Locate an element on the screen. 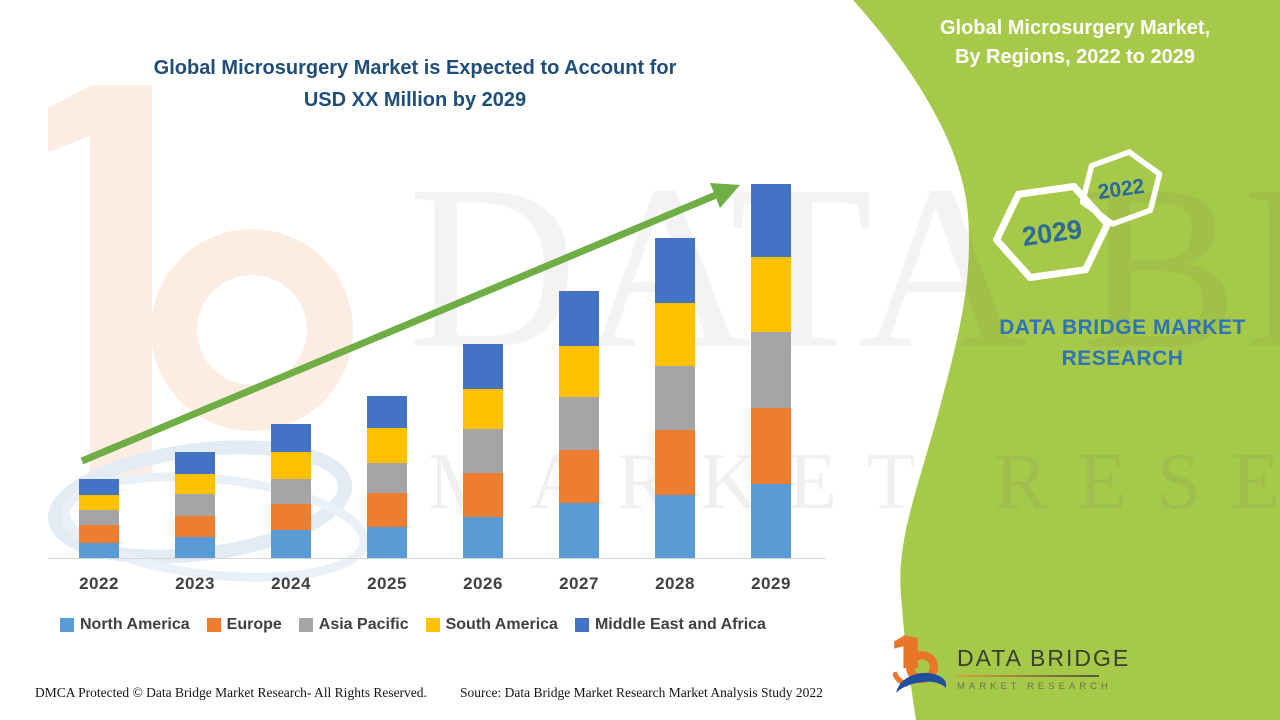 This screenshot has height=720, width=1280. legend-item-middle-east-and-africa: Middle East and Africa is located at coordinates (670, 625).